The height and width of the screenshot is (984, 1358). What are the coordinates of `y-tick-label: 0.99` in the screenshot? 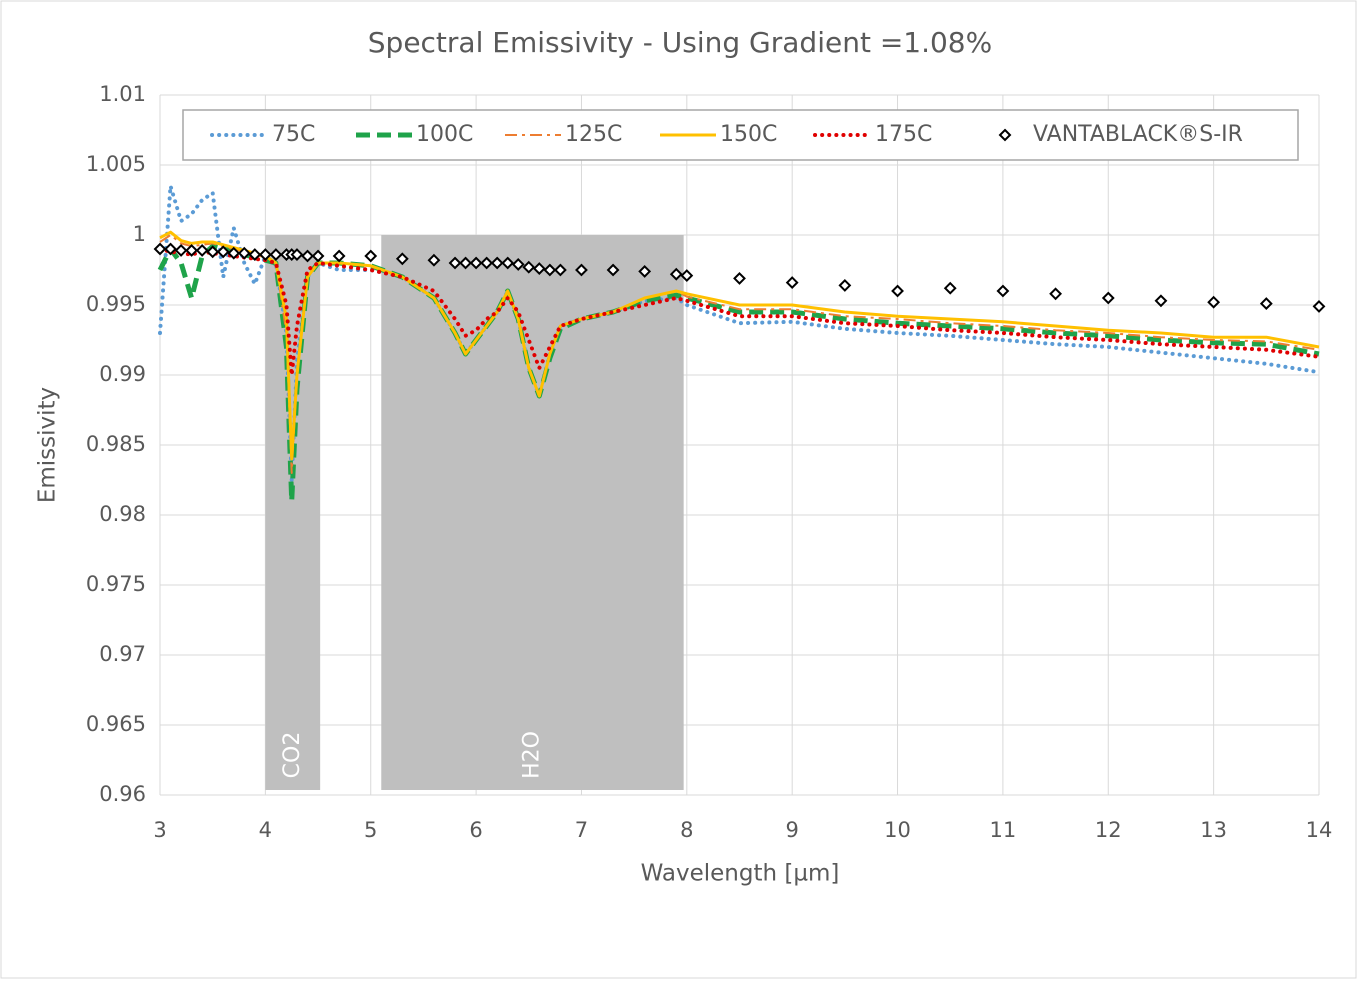 It's located at (122, 374).